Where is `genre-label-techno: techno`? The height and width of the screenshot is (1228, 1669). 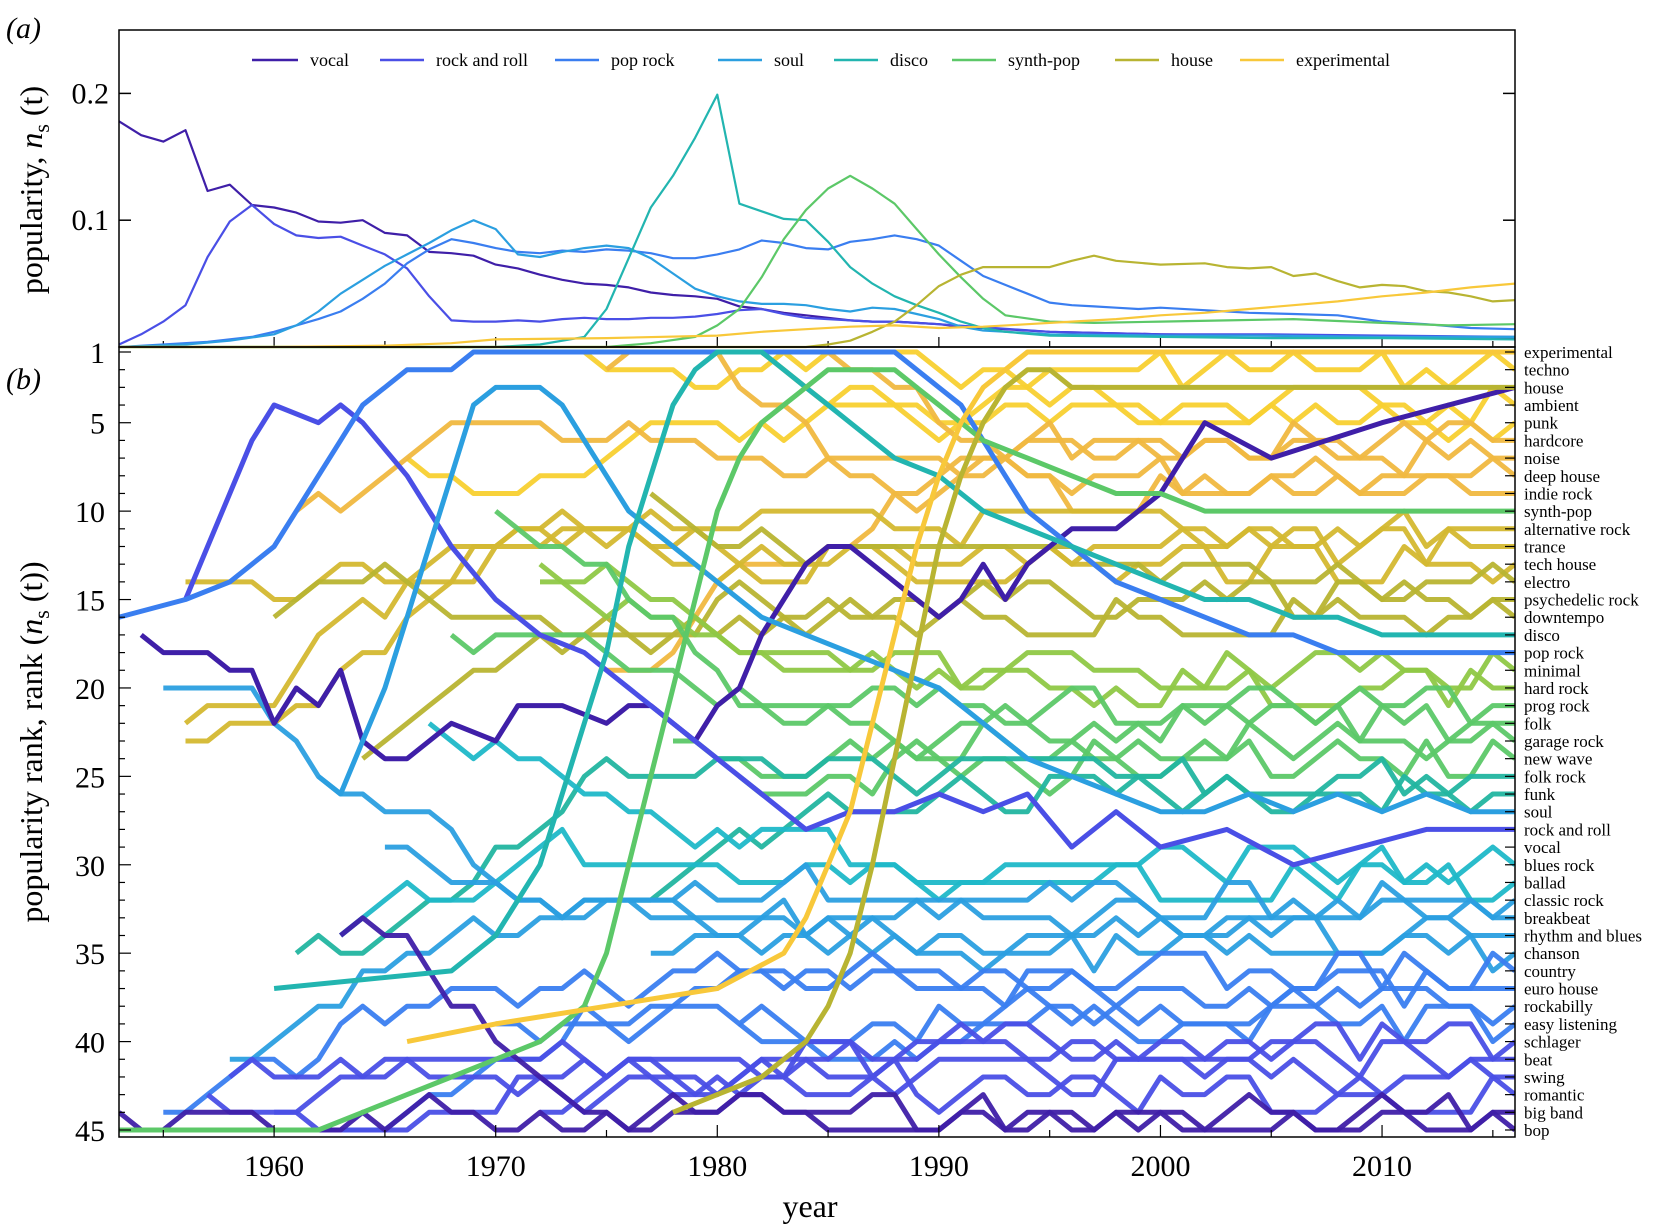 genre-label-techno: techno is located at coordinates (1546, 370).